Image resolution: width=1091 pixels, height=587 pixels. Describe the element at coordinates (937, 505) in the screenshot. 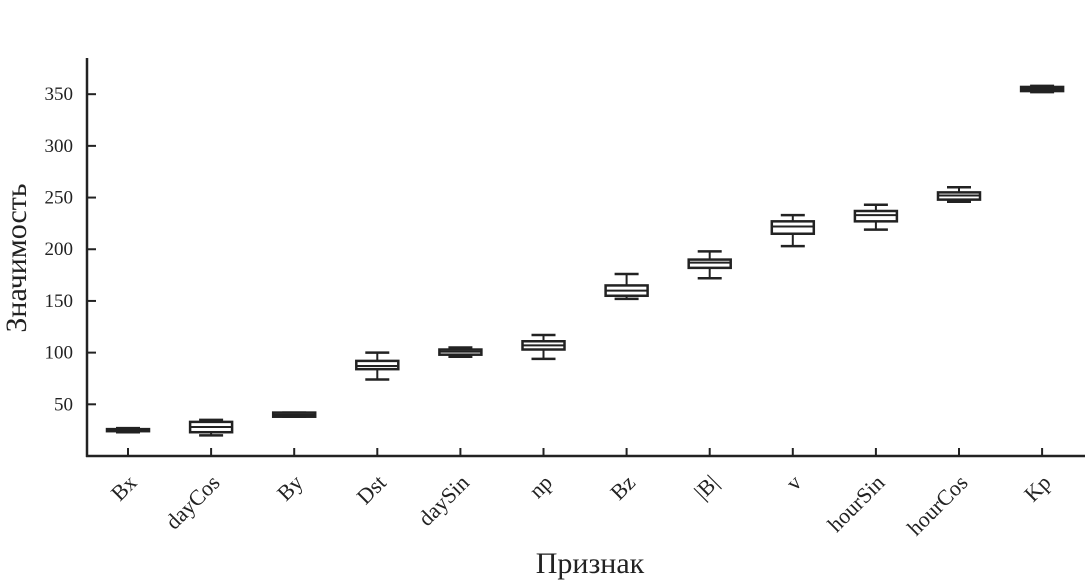

I see `x-tick-label: hourCos` at that location.